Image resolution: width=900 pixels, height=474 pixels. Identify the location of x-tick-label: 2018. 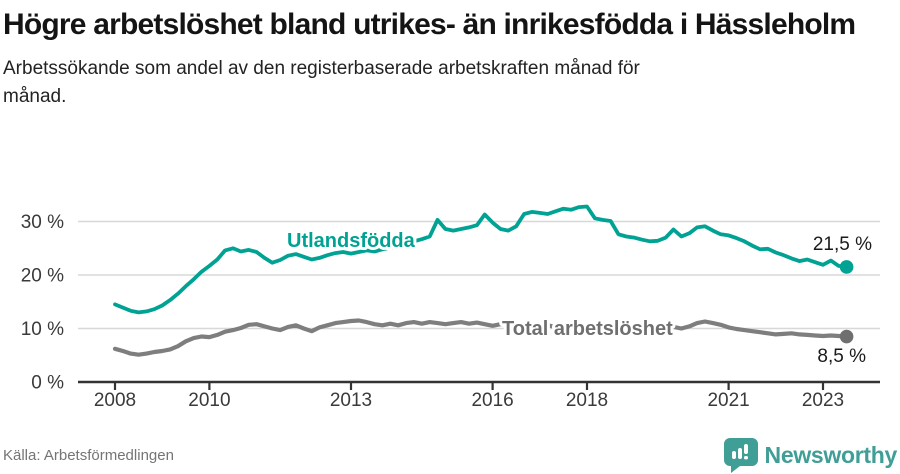
(587, 400).